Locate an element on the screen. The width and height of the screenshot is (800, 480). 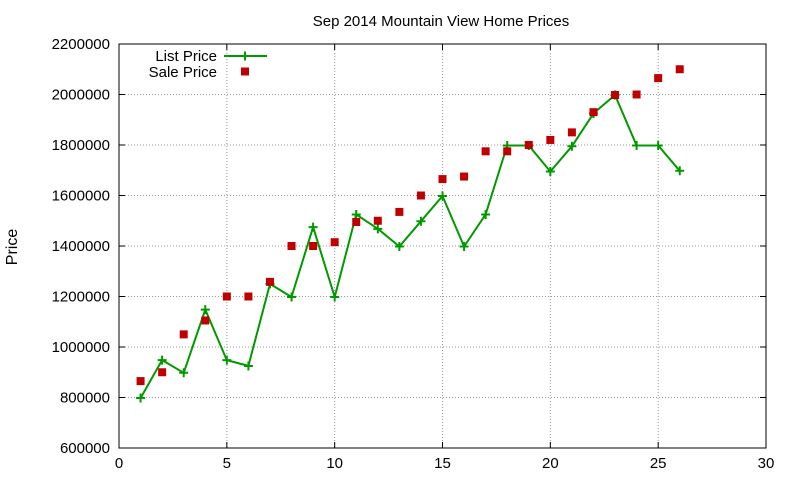
y-tick-label: 1800000 is located at coordinates (81, 145).